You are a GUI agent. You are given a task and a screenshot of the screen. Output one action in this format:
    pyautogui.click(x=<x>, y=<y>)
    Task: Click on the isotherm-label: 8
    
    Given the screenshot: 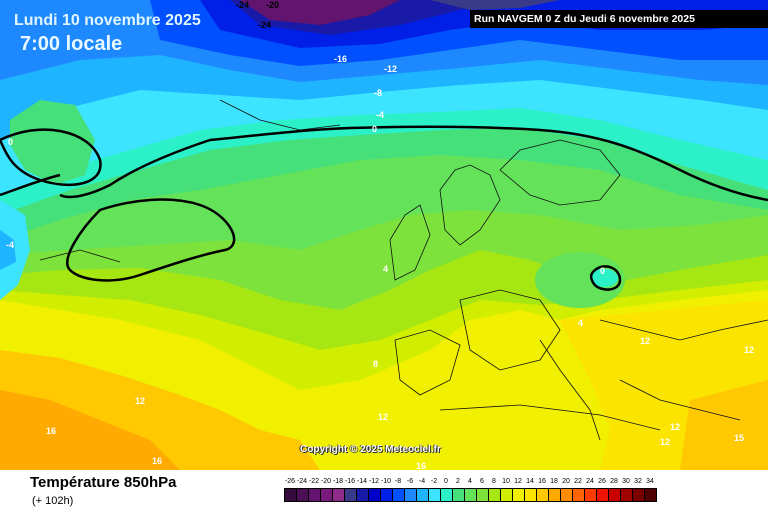 What is the action you would take?
    pyautogui.click(x=375, y=364)
    